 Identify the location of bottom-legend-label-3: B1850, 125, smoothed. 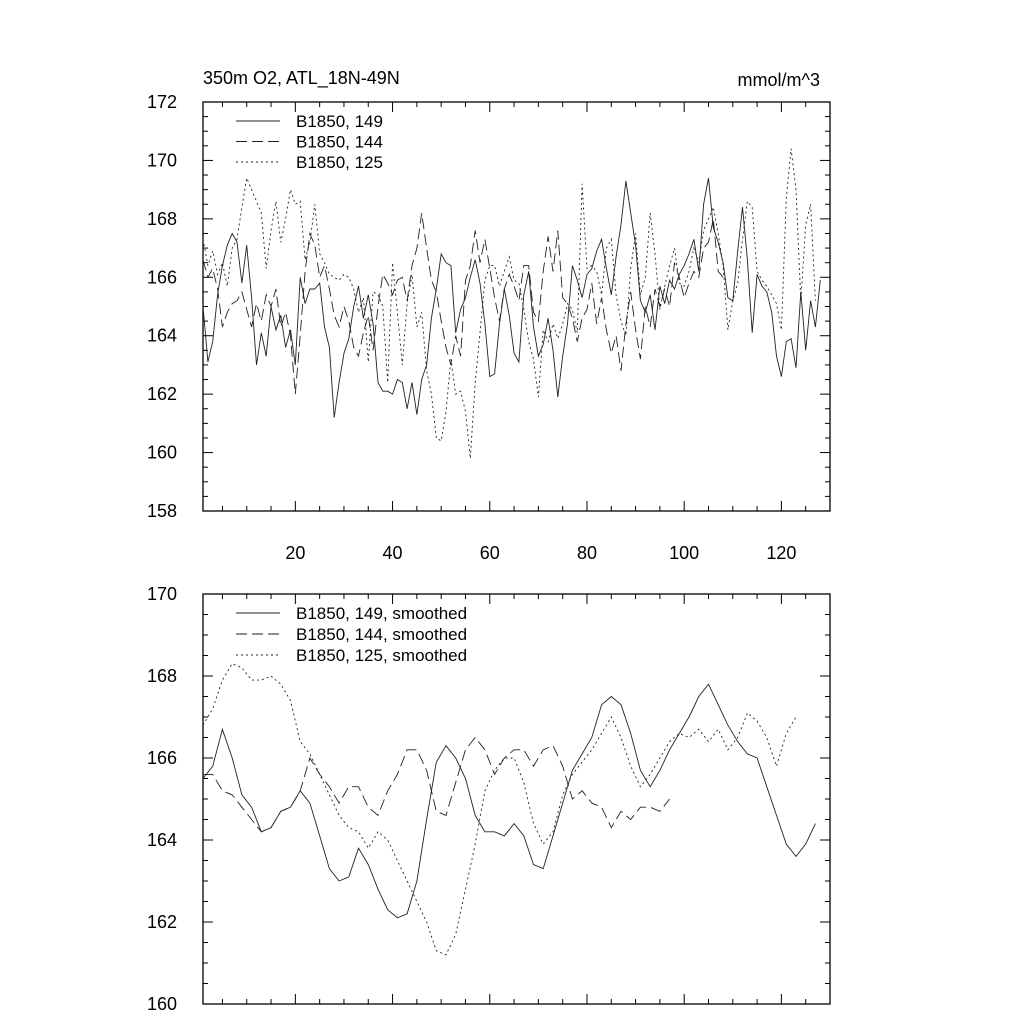
(381, 655).